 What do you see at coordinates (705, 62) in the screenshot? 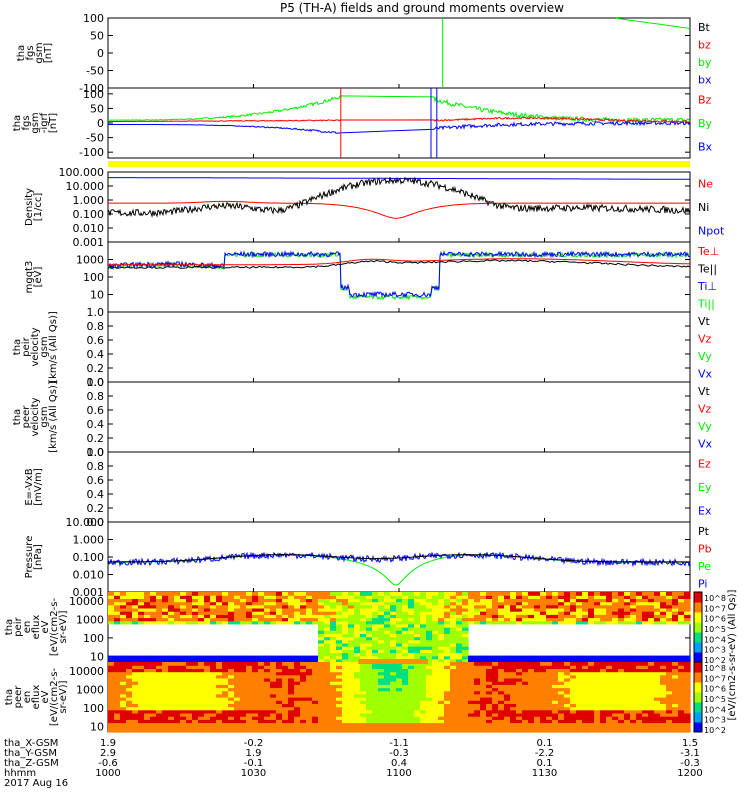
I see `legend-fgs_gsm: by` at bounding box center [705, 62].